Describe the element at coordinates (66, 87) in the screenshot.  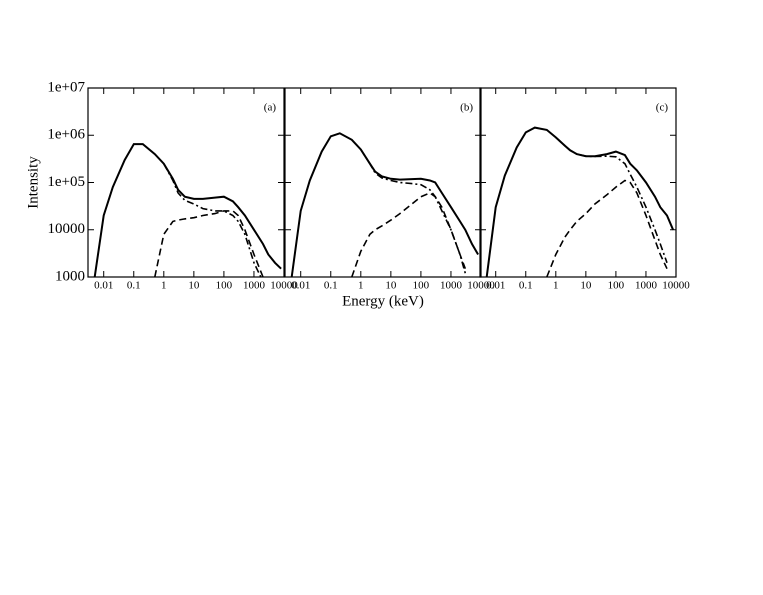
I see `y-tick-label: 1e+07` at that location.